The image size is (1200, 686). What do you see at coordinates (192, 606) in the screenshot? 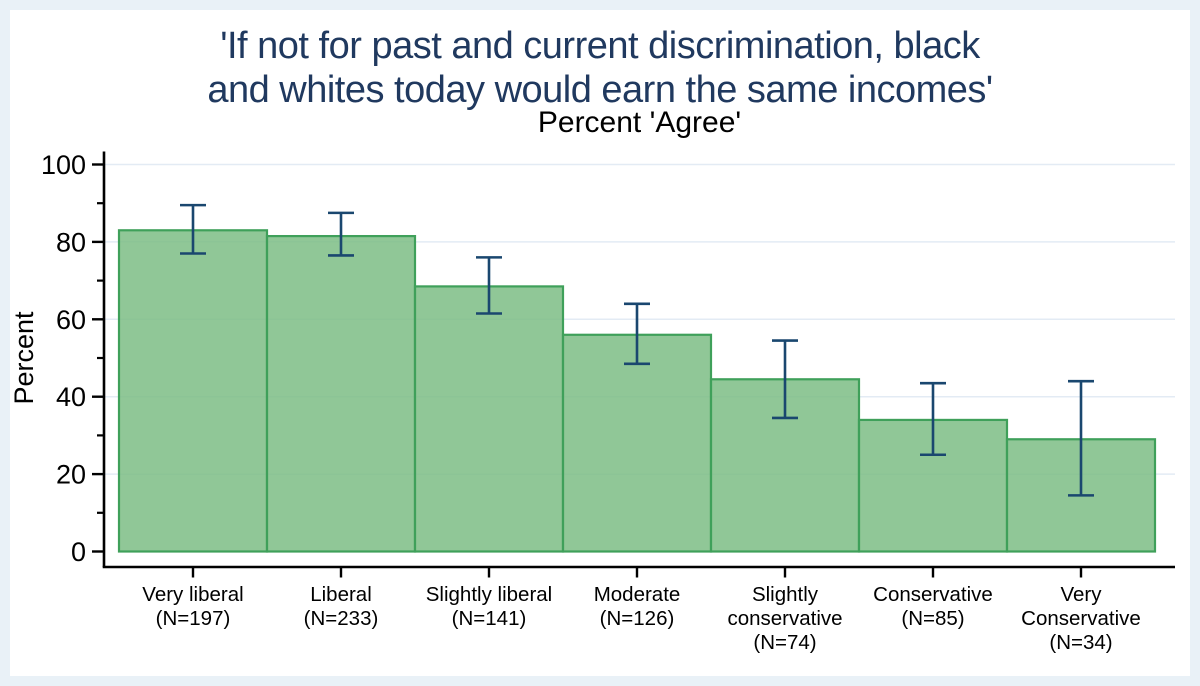
I see `x-category-label: Very liberal (N=197)` at bounding box center [192, 606].